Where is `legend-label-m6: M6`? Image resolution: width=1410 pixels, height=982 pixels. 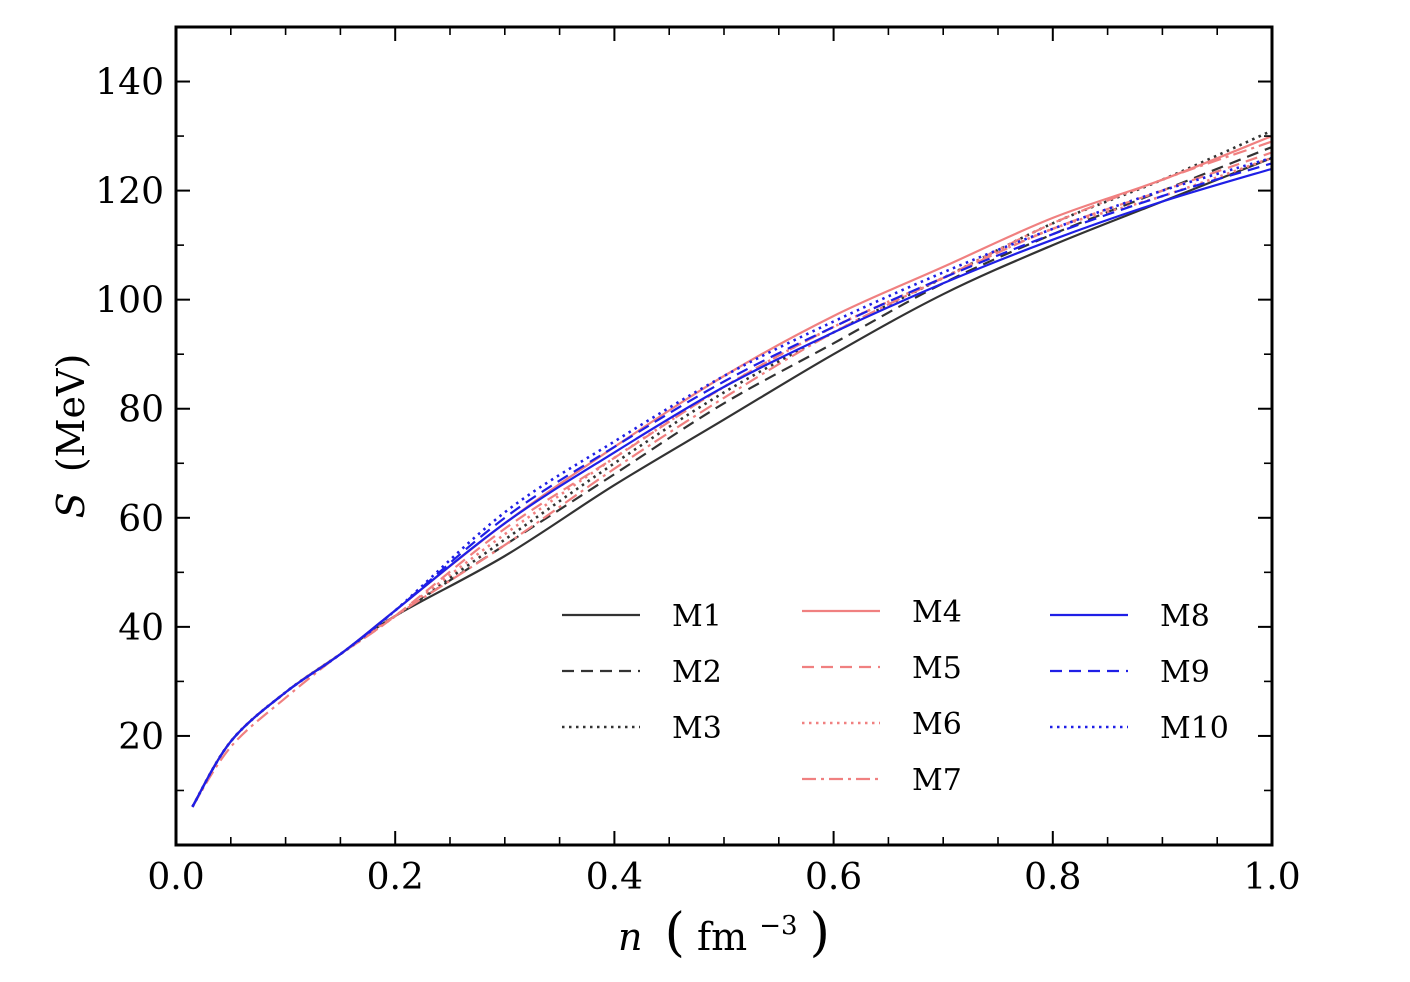
legend-label-m6: M6 is located at coordinates (937, 724).